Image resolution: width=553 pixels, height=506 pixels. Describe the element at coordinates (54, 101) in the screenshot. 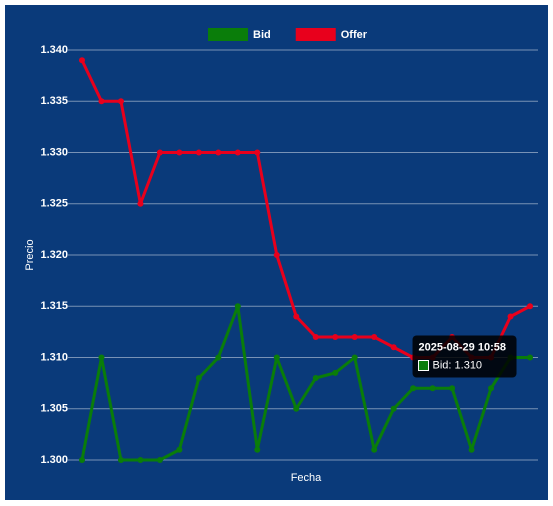

I see `y-tick-label: 1.335` at that location.